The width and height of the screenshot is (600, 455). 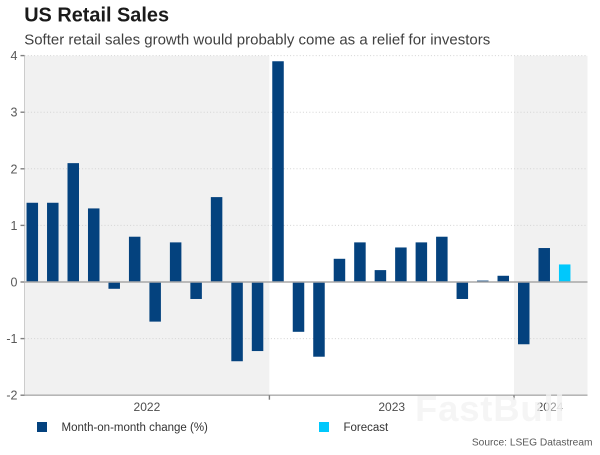 I want to click on svg-text: Month-on-month change (%), so click(x=135, y=428).